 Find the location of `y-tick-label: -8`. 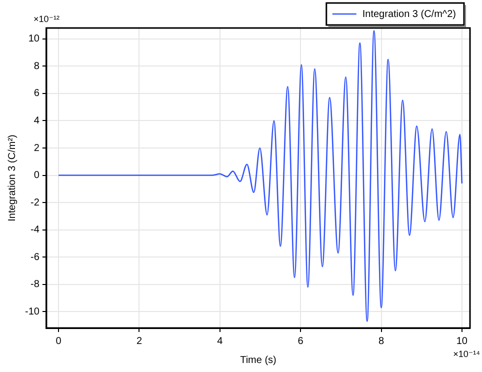

y-tick-label: -8 is located at coordinates (35, 284).